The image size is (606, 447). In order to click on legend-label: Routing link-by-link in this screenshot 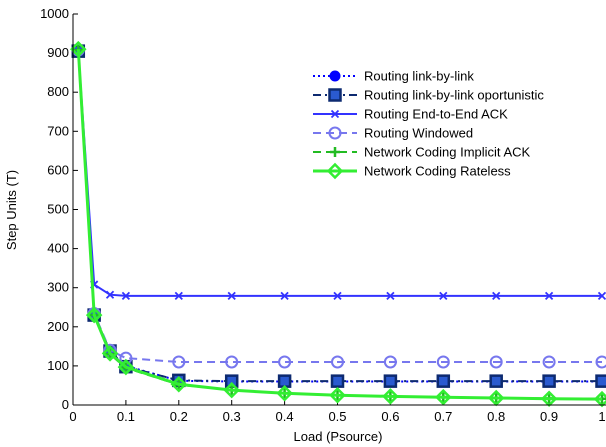, I will do `click(419, 76)`.